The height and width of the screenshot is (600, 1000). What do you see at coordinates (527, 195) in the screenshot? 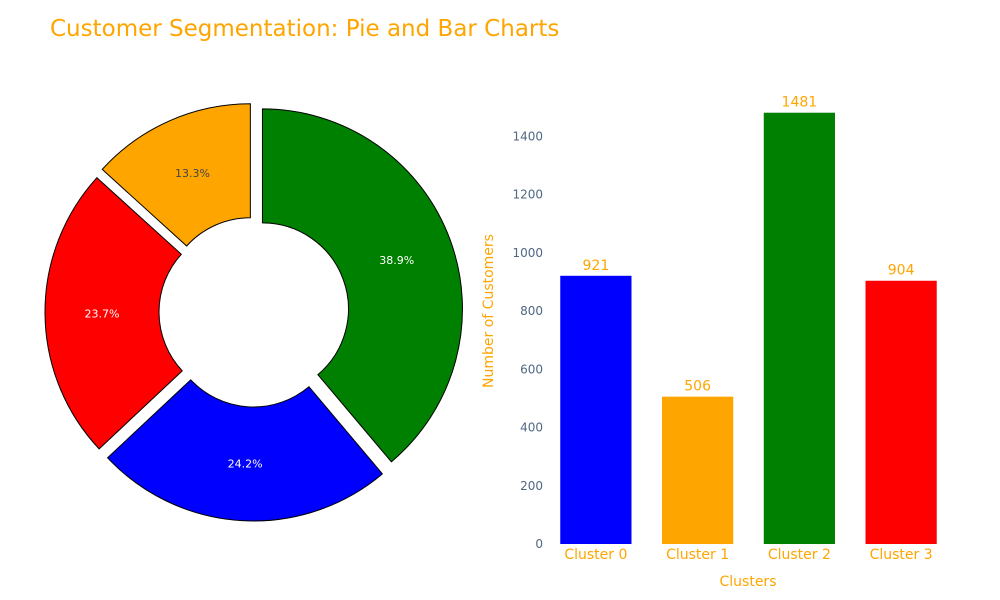
I see `y-tick-label: 1200` at bounding box center [527, 195].